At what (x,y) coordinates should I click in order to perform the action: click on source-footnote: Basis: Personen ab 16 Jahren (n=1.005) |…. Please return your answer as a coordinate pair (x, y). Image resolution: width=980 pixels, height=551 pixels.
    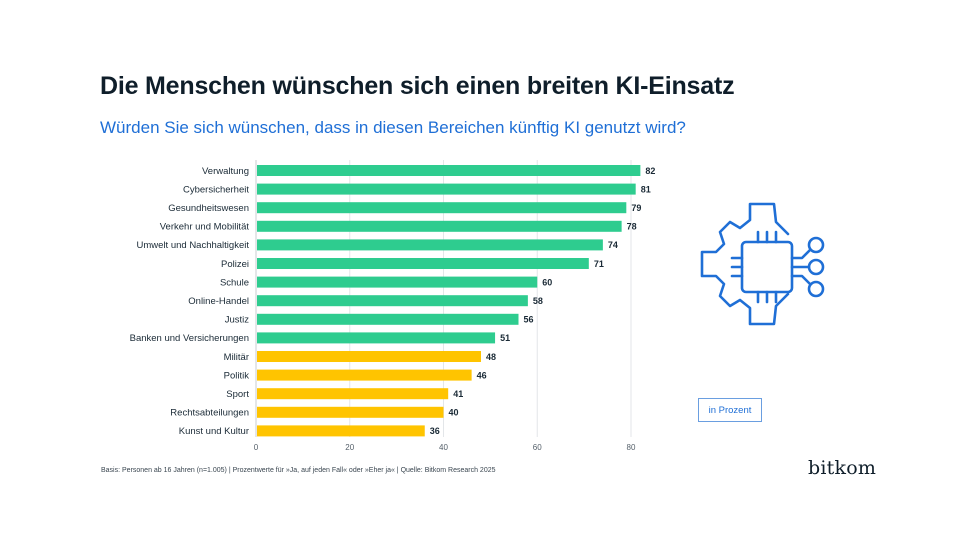
    Looking at the image, I should click on (298, 470).